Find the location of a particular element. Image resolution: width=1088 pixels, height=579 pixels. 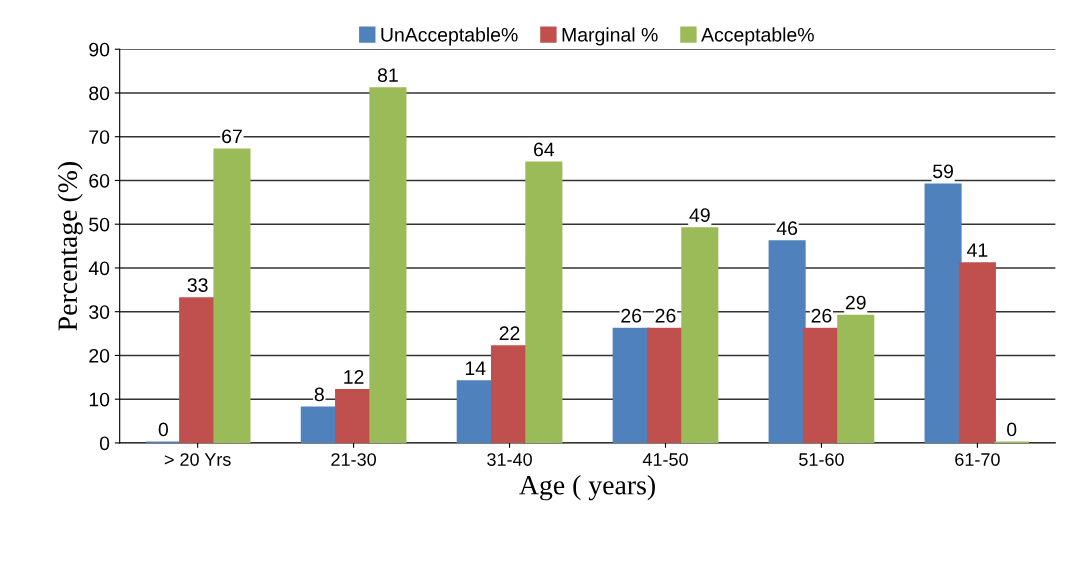

data-label: 59 is located at coordinates (943, 171).